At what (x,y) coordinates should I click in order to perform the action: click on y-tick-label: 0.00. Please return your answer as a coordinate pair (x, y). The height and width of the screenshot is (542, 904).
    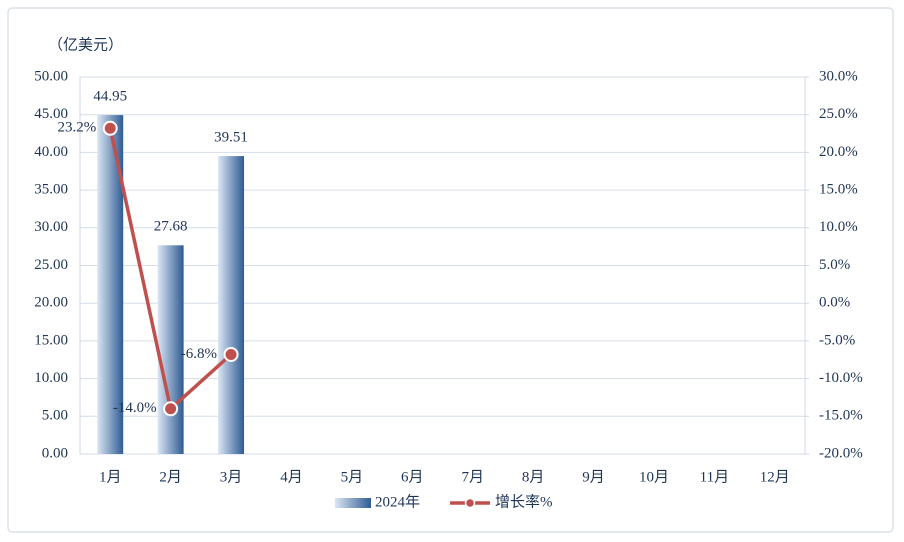
    Looking at the image, I should click on (55, 453).